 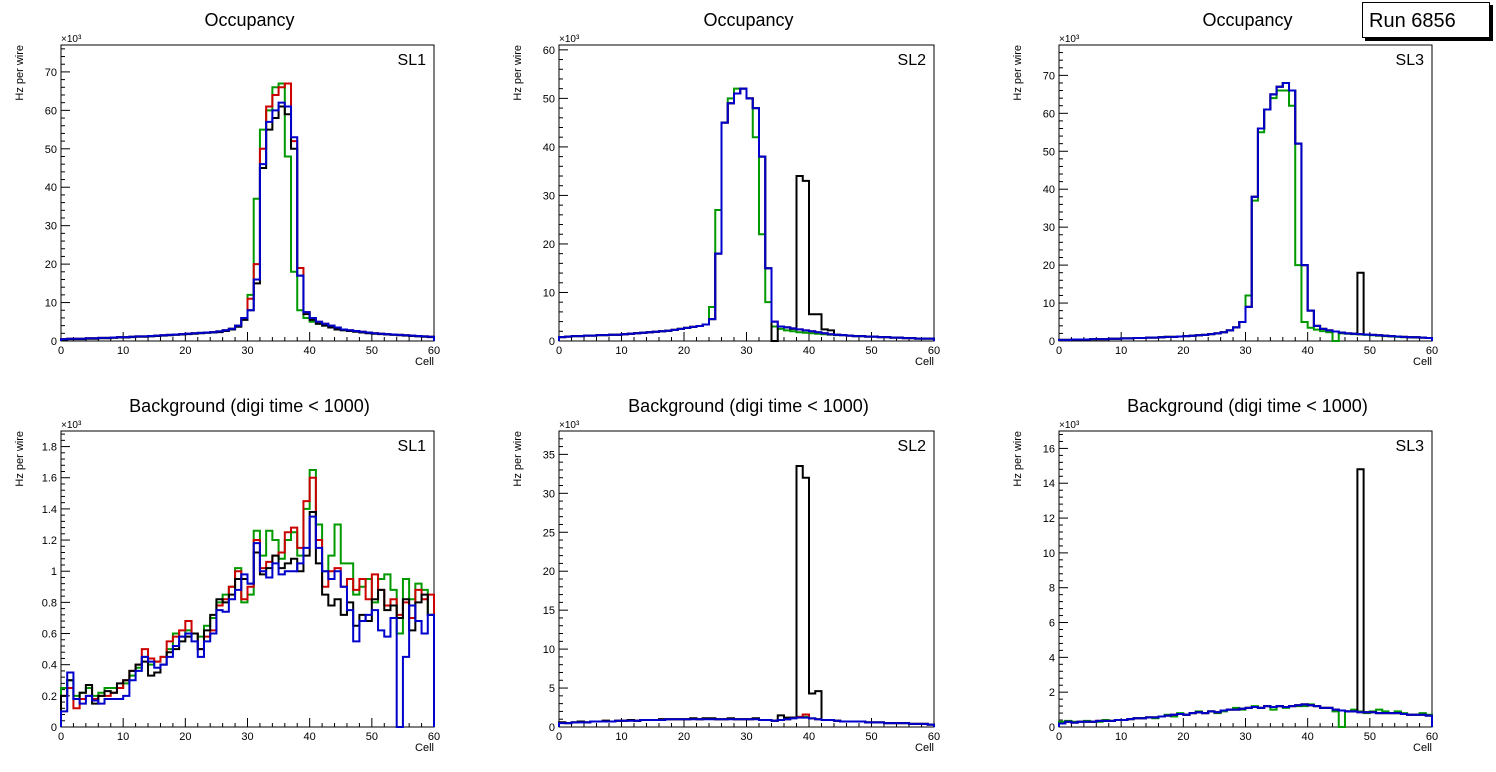 I want to click on plot-frame, so click(x=746, y=579).